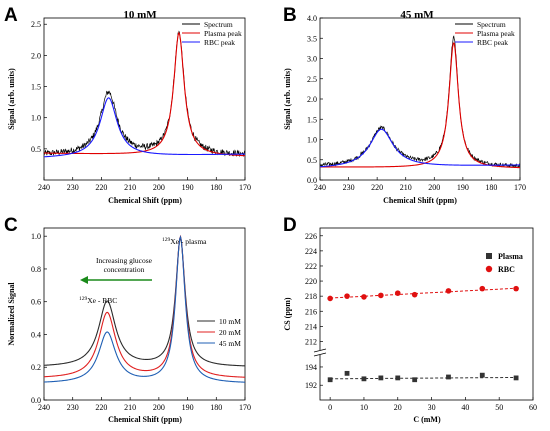  I want to click on panel-c-legend: 10 mM 20 mM 45 mM, so click(219, 332).